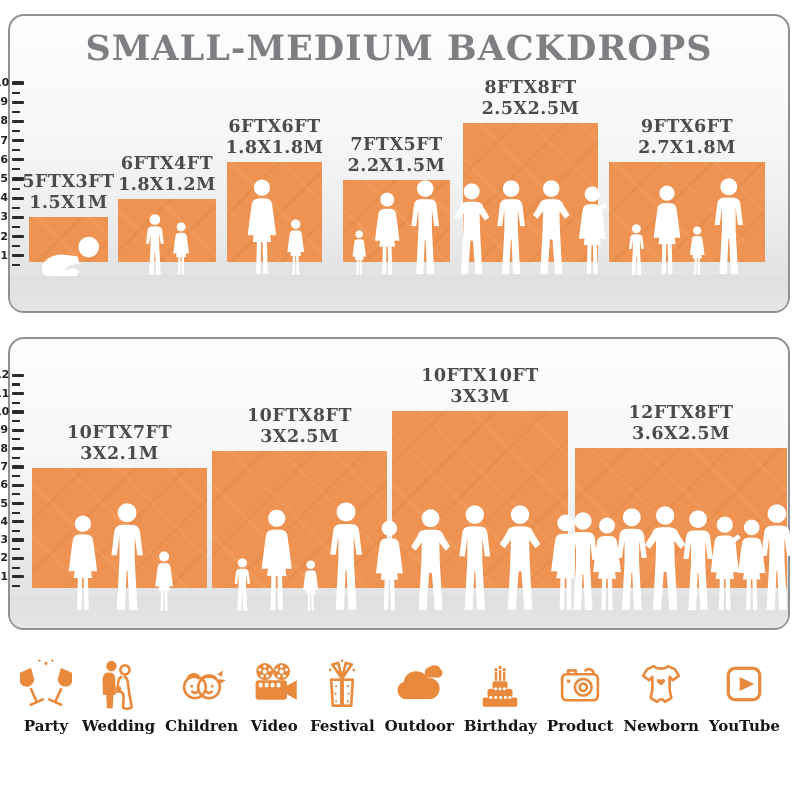 The image size is (800, 800). Describe the element at coordinates (204, 685) in the screenshot. I see `children-icon` at that location.